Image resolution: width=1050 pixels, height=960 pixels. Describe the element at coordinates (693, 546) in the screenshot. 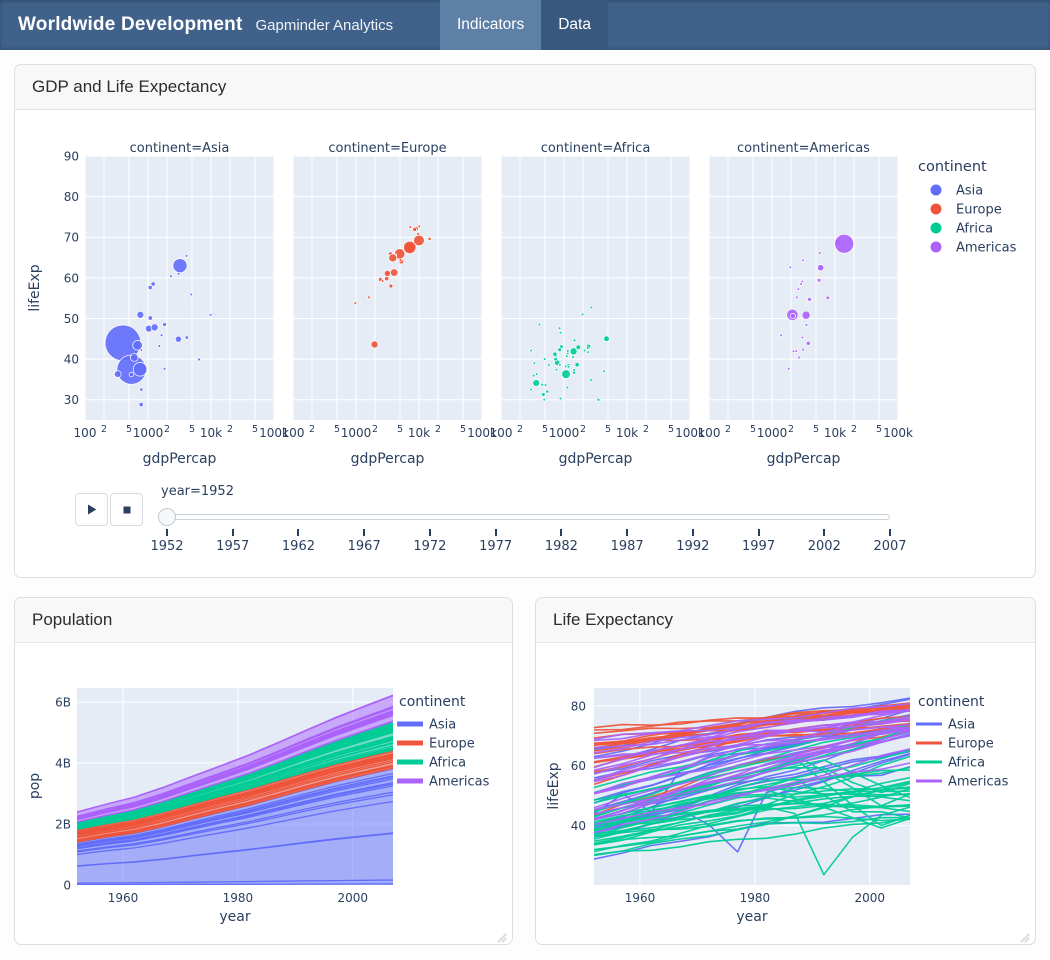

I see `slider-tick-label: 1992` at that location.